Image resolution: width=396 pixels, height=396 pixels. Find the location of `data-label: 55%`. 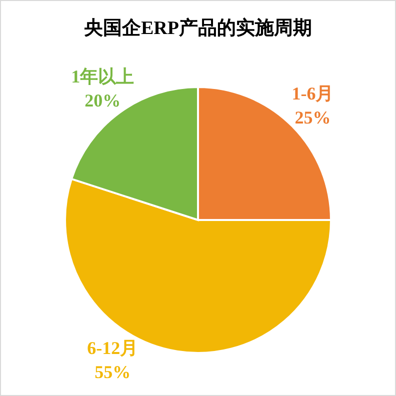

data-label: 55% is located at coordinates (112, 372).